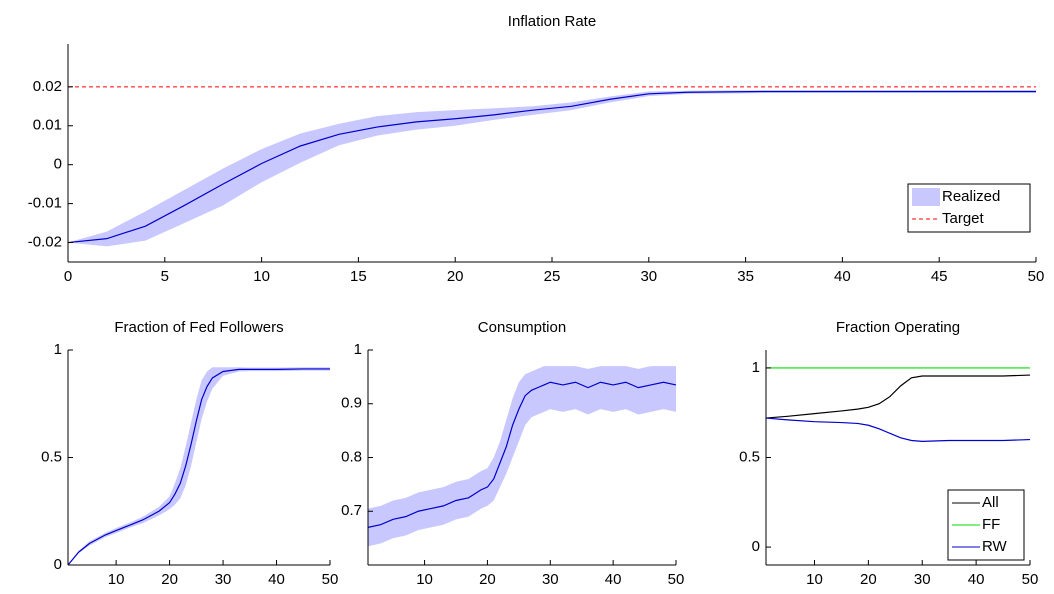 Image resolution: width=1054 pixels, height=594 pixels. Describe the element at coordinates (45, 203) in the screenshot. I see `y-tick-label: -0.01` at that location.